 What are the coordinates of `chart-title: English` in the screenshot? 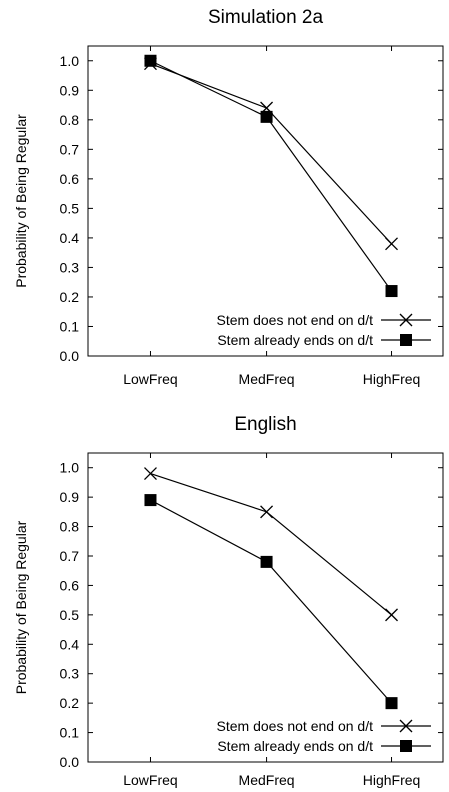 It's located at (265, 424).